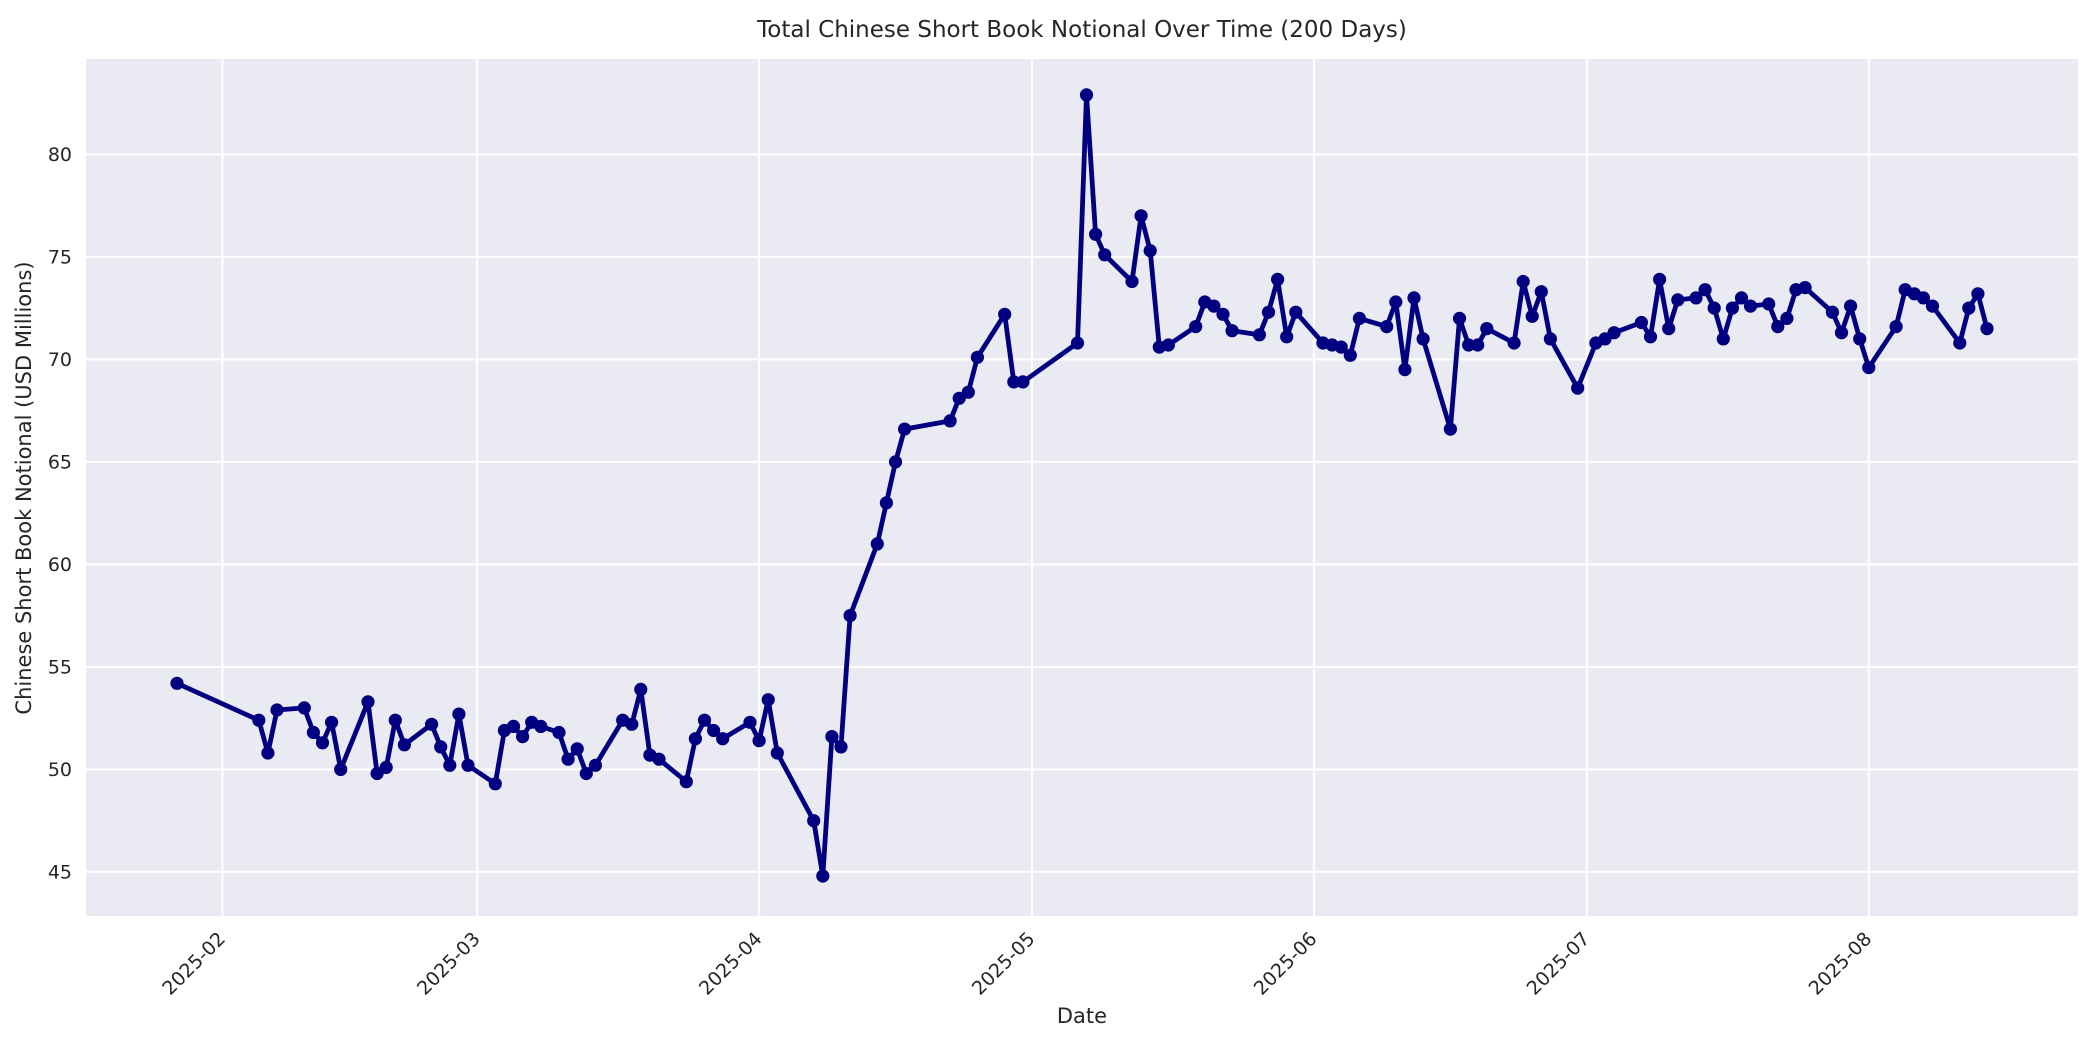 The image size is (2100, 1050). I want to click on x-tick-label: 2025-05, so click(1004, 964).